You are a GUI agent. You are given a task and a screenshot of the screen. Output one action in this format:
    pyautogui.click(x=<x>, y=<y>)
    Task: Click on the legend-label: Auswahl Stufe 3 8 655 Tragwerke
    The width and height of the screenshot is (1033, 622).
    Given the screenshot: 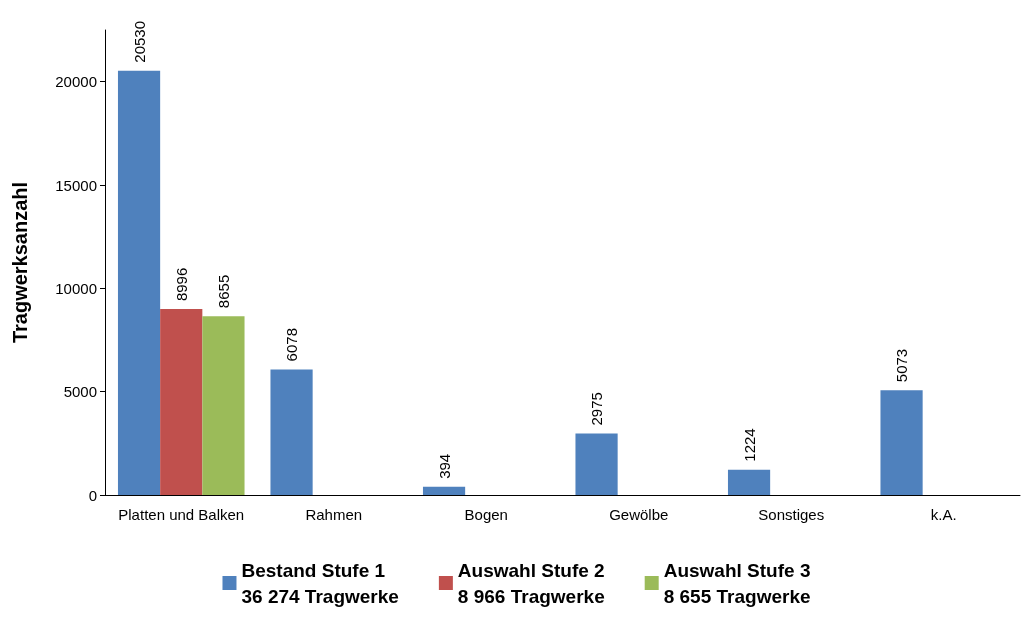 What is the action you would take?
    pyautogui.click(x=737, y=583)
    